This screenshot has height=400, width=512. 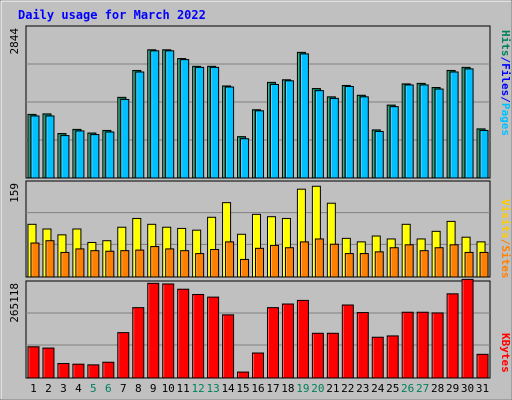 I want to click on x-tick-label-day-26: 26, so click(x=407, y=388).